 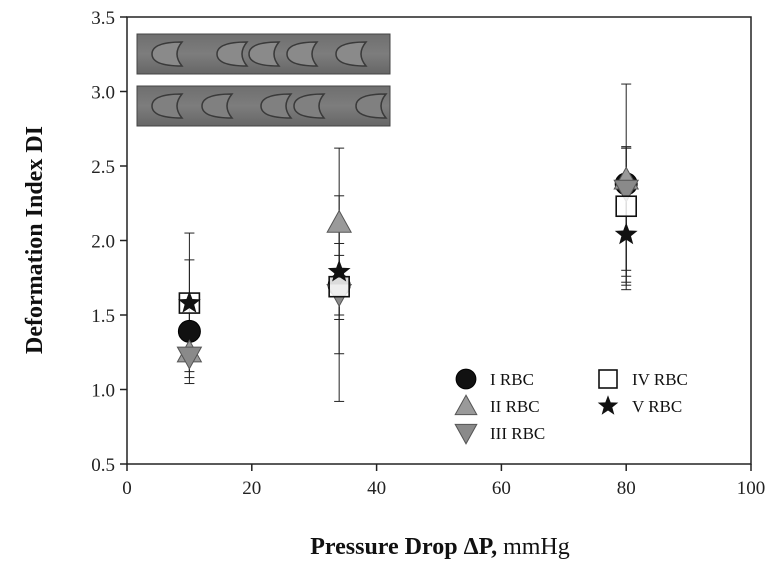 I want to click on y-tick-label: 0.5, so click(x=103, y=465).